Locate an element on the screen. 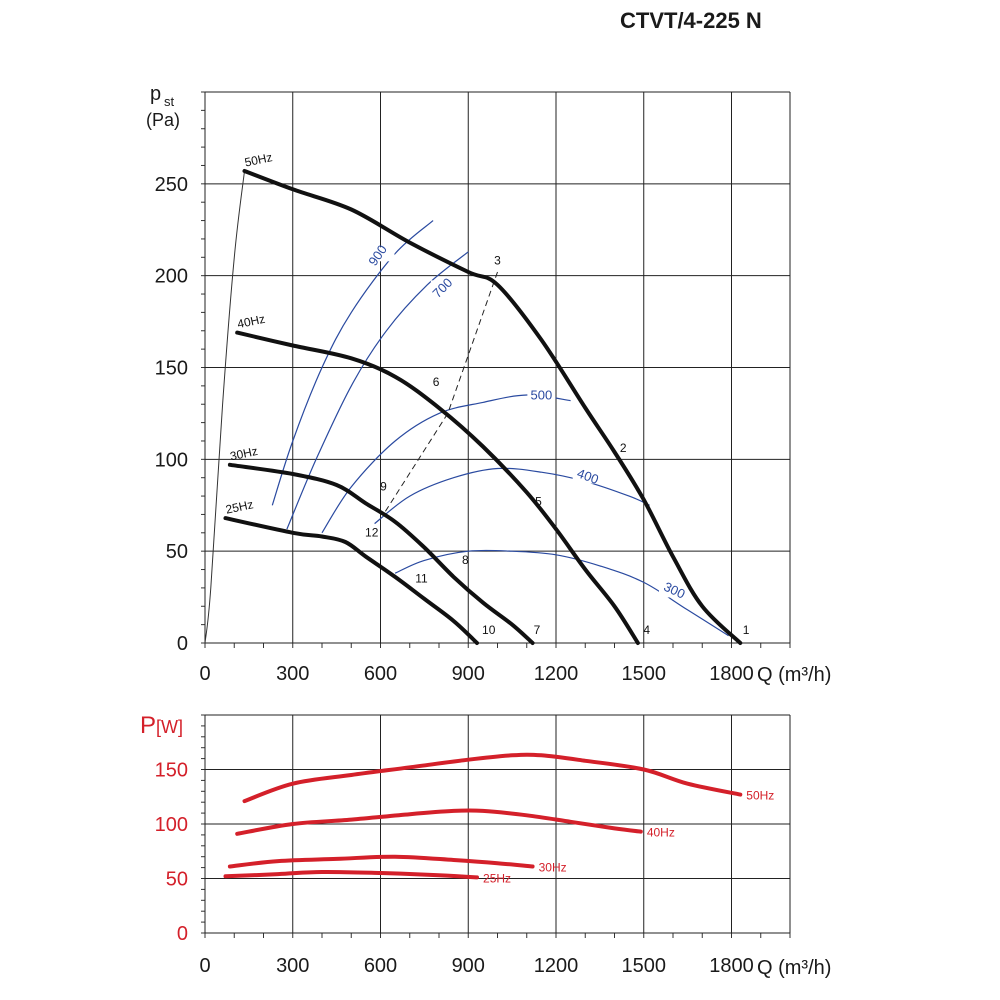  fan-curve-30Hz is located at coordinates (381, 553).